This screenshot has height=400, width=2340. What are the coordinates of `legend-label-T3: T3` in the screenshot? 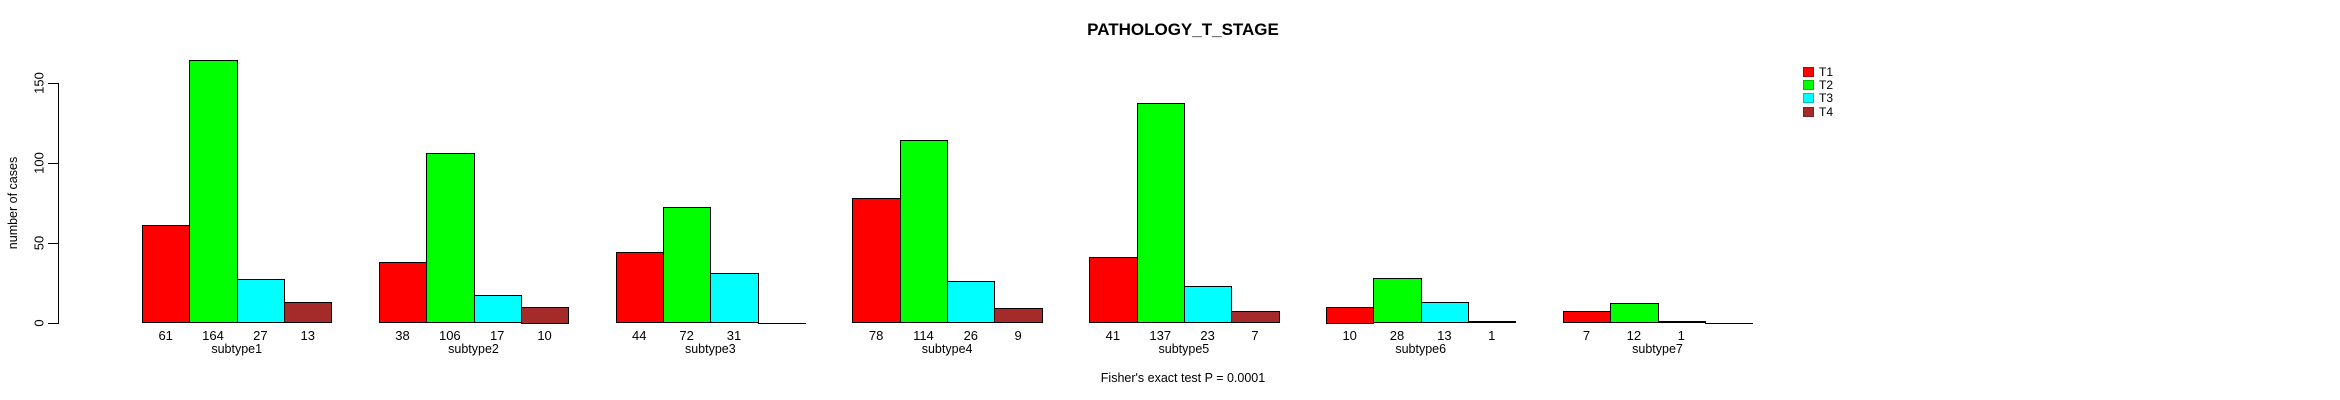 It's located at (1826, 98).